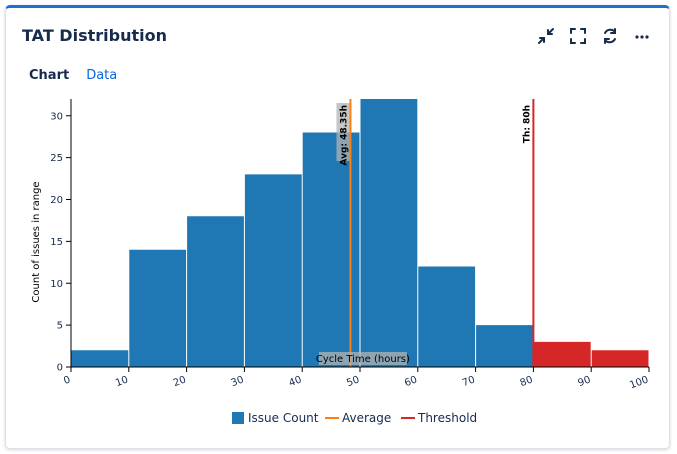 Image resolution: width=677 pixels, height=454 pixels. I want to click on average-label: Avg: 48.35h, so click(344, 135).